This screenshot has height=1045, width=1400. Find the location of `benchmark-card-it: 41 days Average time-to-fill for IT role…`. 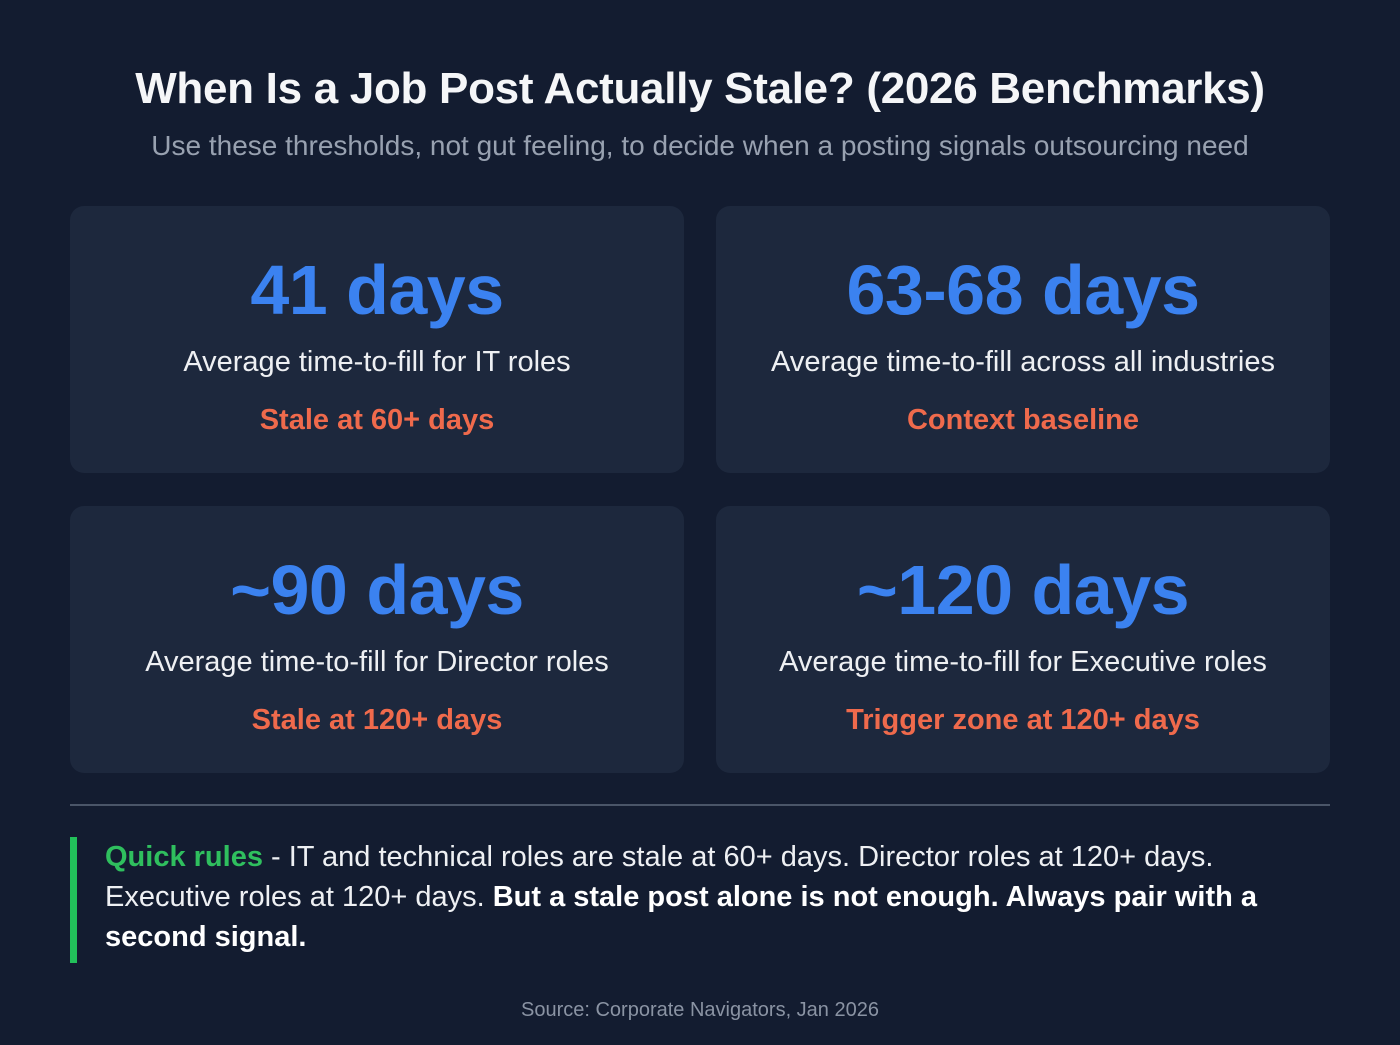

benchmark-card-it: 41 days Average time-to-fill for IT role… is located at coordinates (377, 339).